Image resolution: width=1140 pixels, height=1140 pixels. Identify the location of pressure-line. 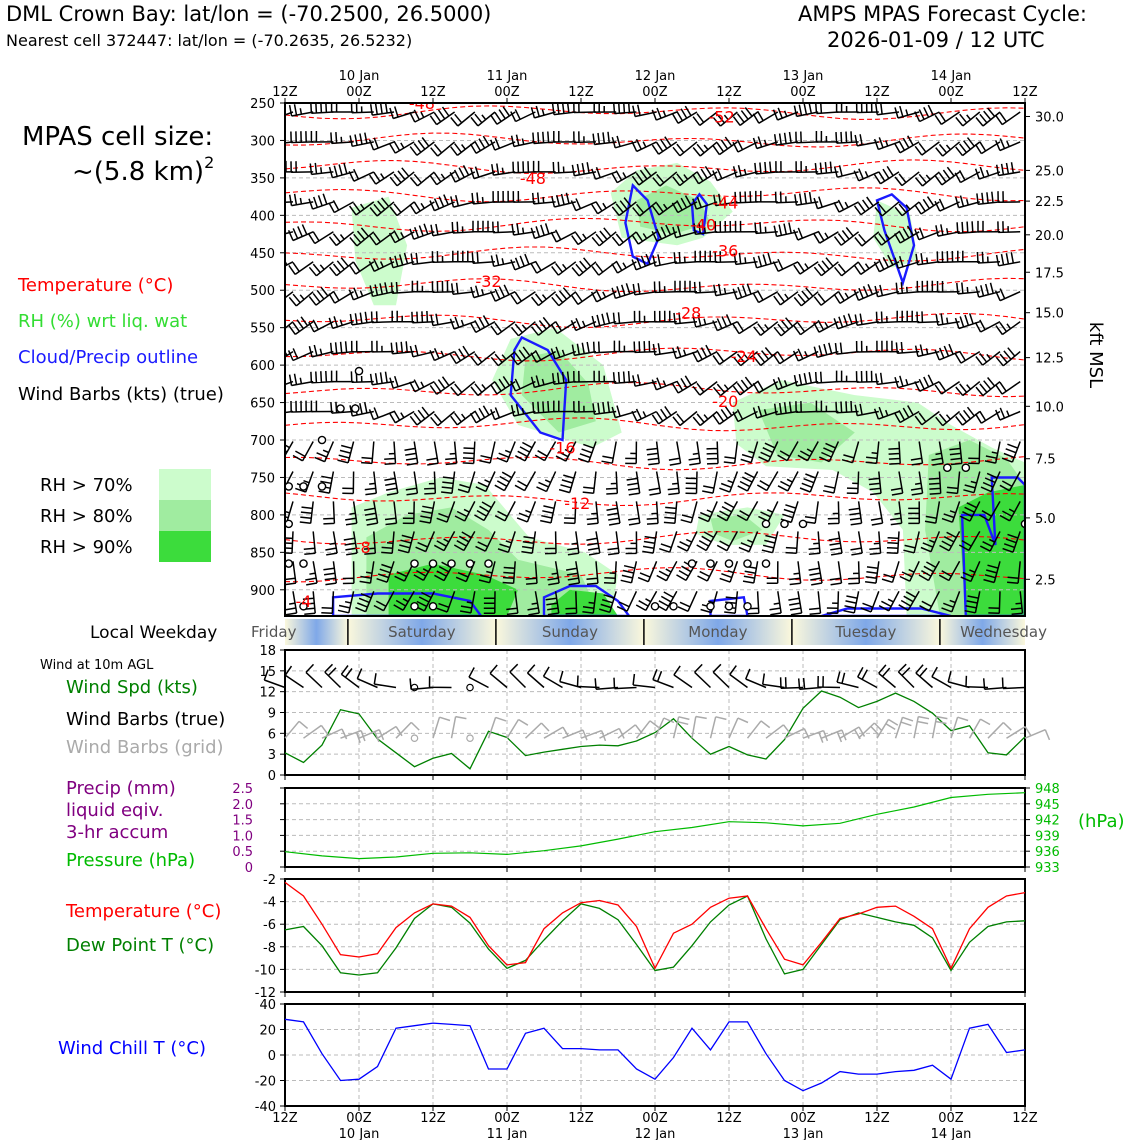
(655, 826).